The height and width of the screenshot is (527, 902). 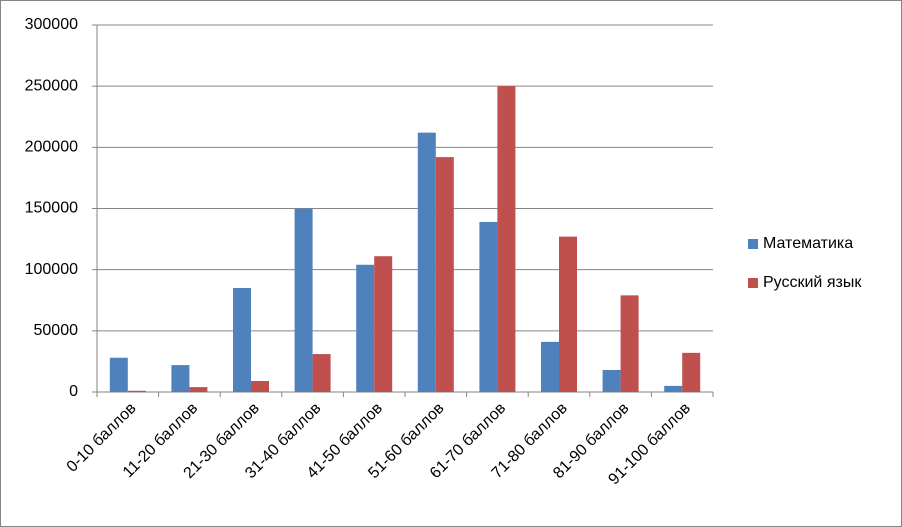 What do you see at coordinates (51, 85) in the screenshot?
I see `y-tick-label: 250000` at bounding box center [51, 85].